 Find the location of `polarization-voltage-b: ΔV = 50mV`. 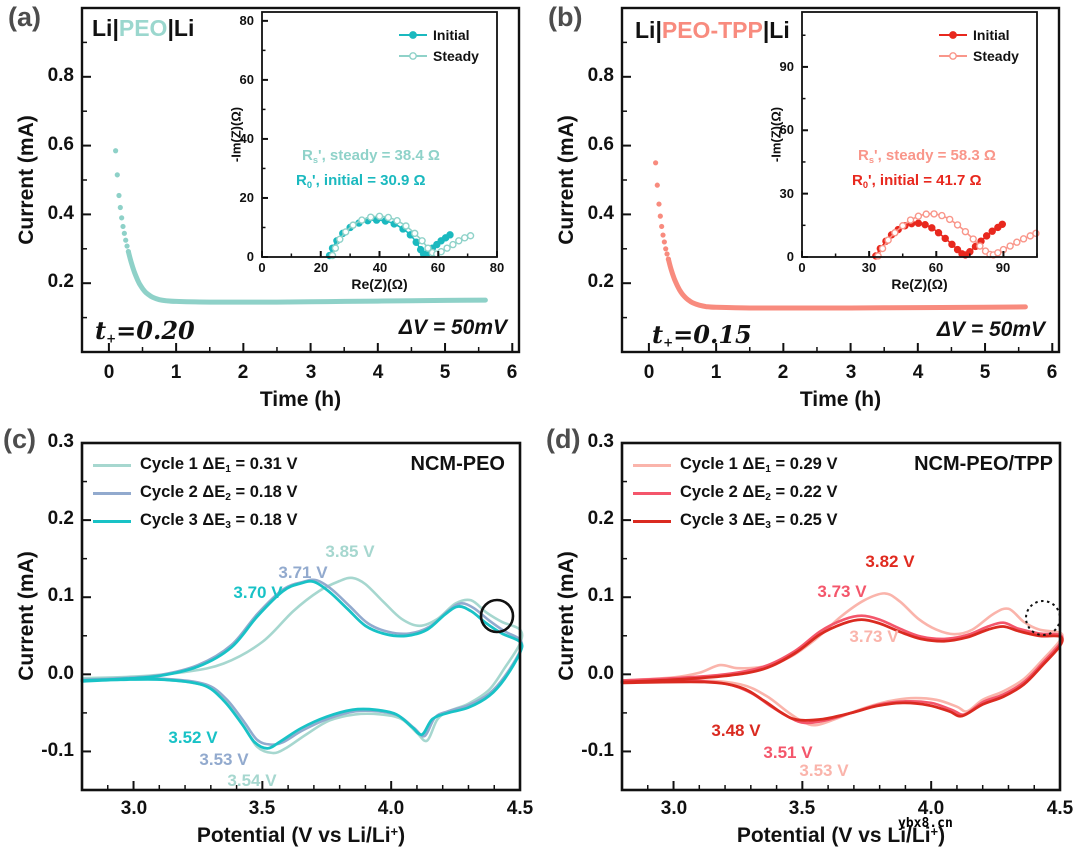

polarization-voltage-b: ΔV = 50mV is located at coordinates (990, 329).